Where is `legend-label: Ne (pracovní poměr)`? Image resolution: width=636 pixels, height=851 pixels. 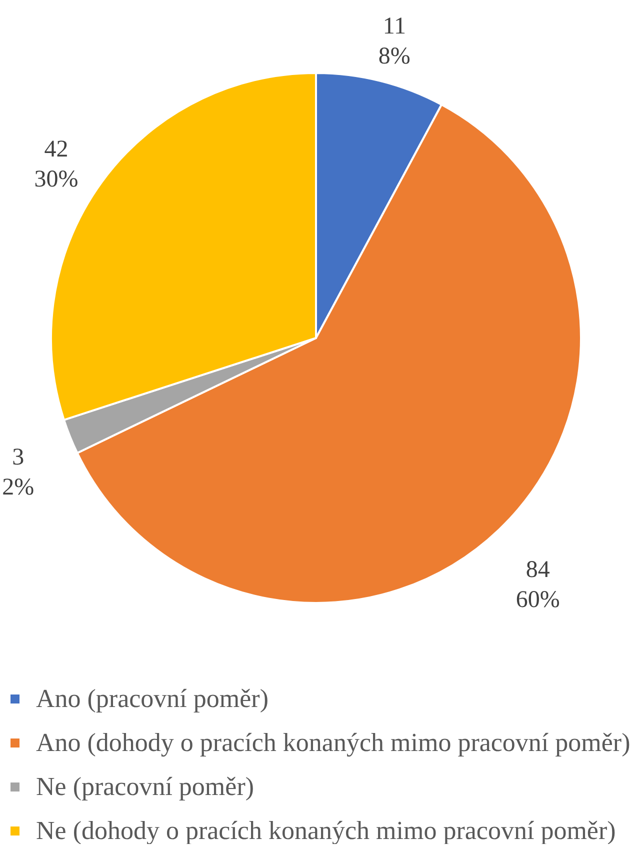 legend-label: Ne (pracovní poměr) is located at coordinates (145, 786).